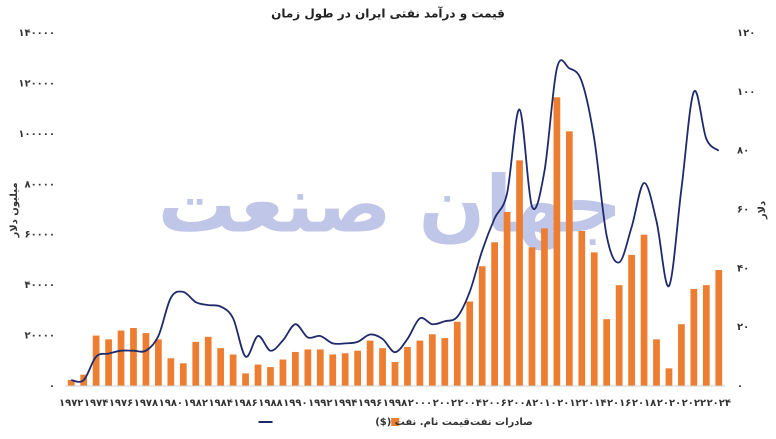  I want to click on legend-label: قیمت نام. نفت ($), so click(422, 422).